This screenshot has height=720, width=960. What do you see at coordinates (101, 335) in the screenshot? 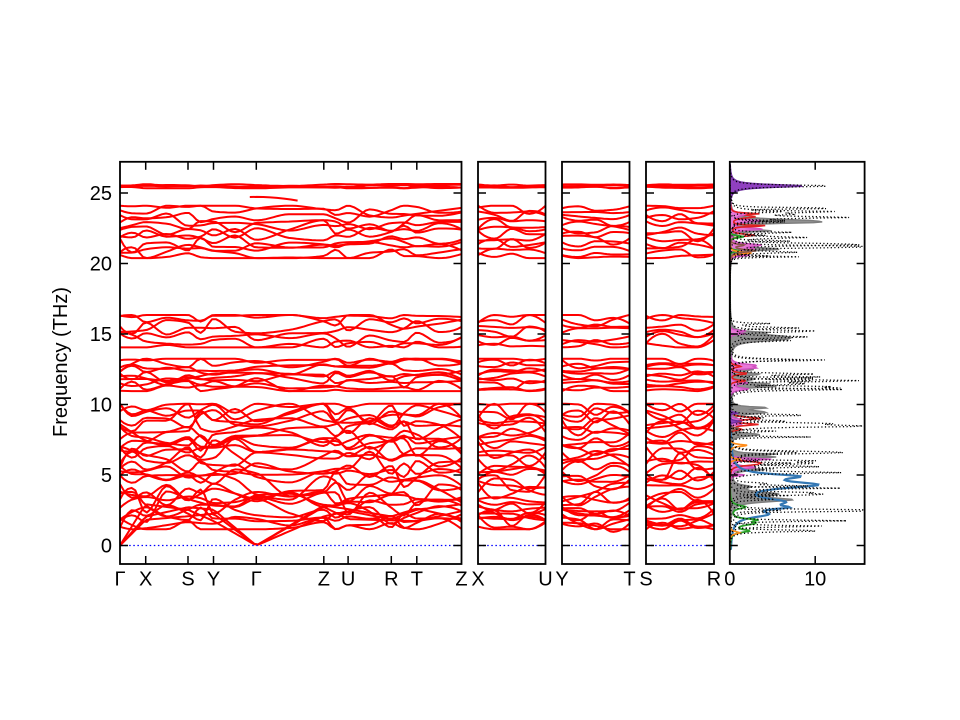
I see `svg-text: 15` at bounding box center [101, 335].